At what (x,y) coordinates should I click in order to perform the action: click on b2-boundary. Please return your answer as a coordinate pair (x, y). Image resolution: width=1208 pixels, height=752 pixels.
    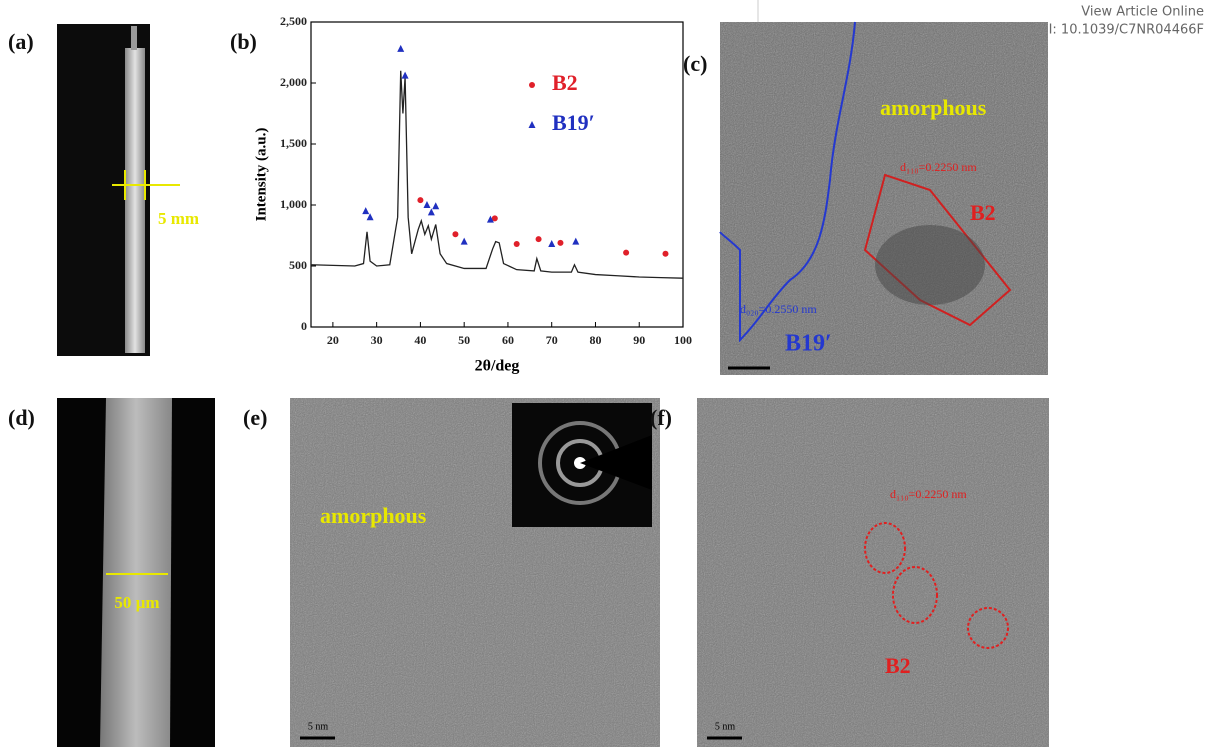
    Looking at the image, I should click on (937, 250).